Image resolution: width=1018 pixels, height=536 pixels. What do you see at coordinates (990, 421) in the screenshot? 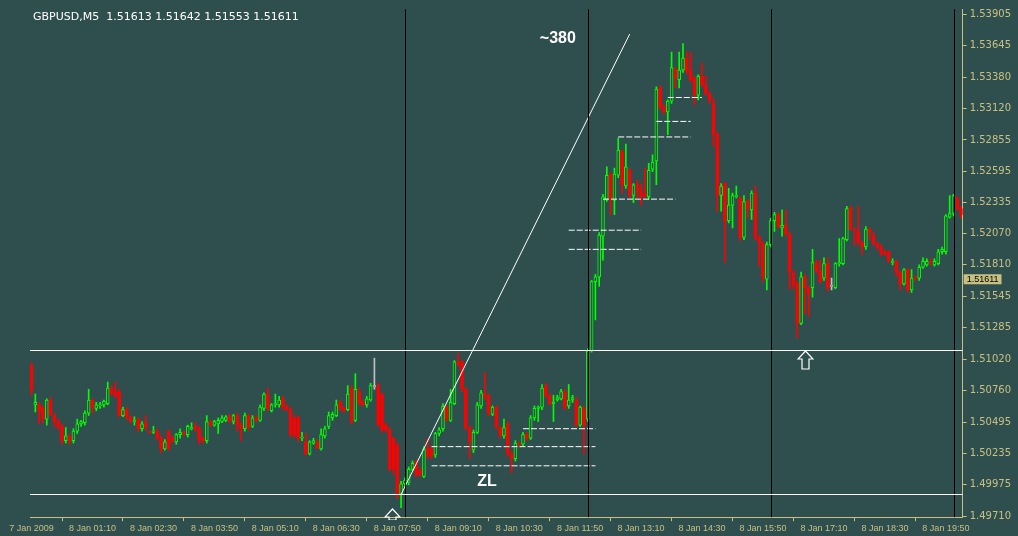
I see `y-tick-label: 1.50495` at bounding box center [990, 421].